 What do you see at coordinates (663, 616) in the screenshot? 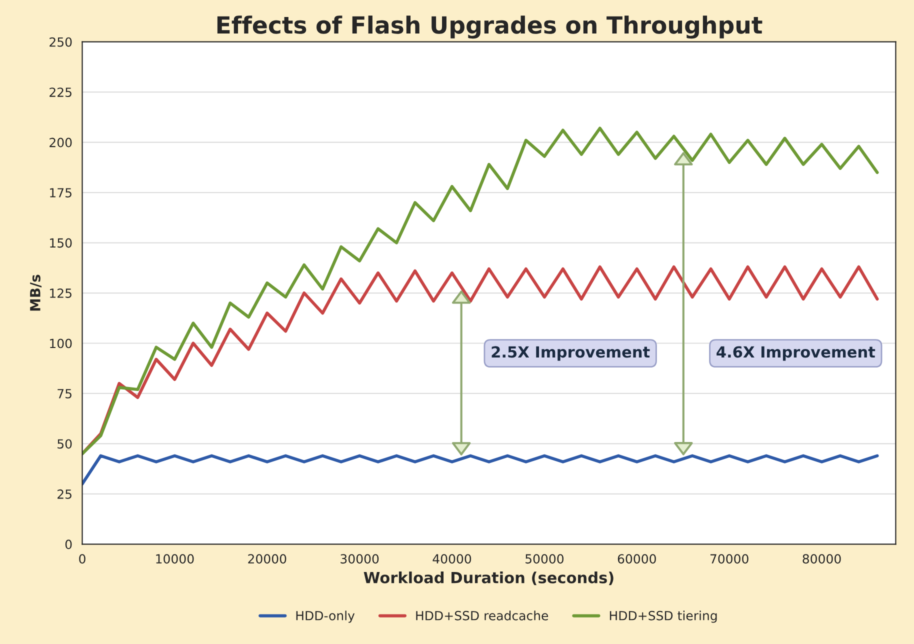
I see `legend-label: HDD+SSD tiering` at bounding box center [663, 616].